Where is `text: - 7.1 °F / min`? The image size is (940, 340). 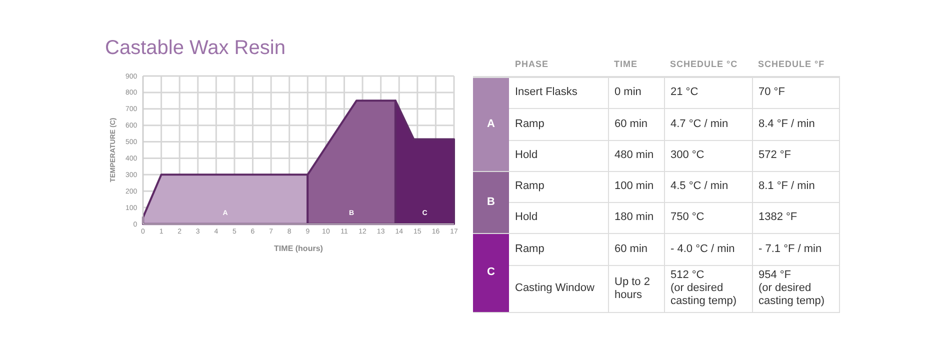 text: - 7.1 °F / min is located at coordinates (795, 249).